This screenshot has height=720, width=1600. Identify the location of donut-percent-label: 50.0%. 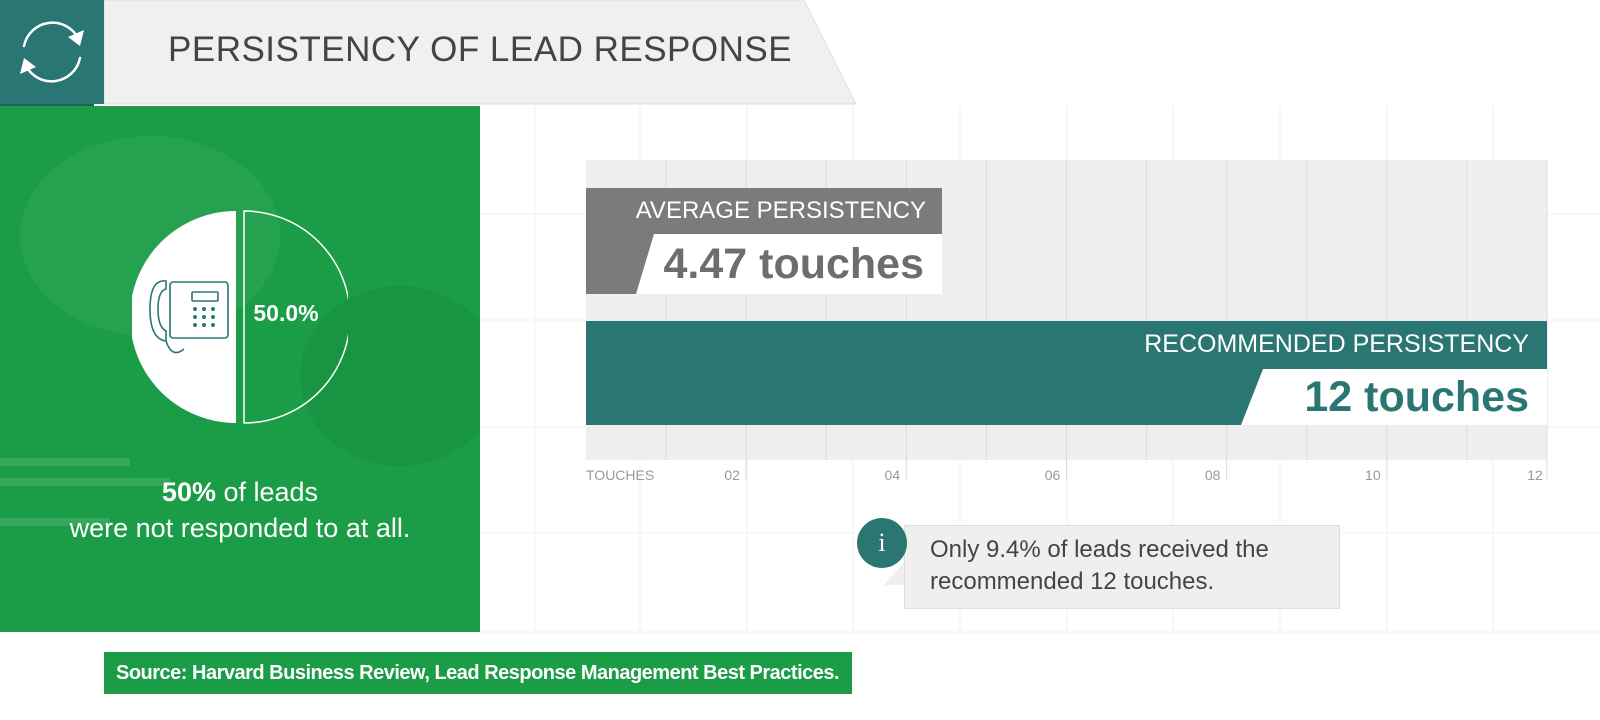
(286, 313).